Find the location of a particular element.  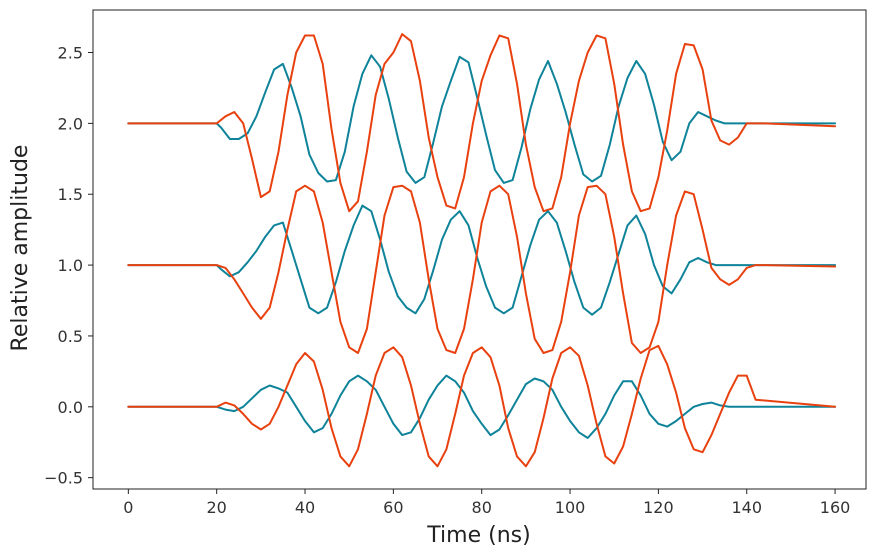

y-axis-label: Relative amplitude is located at coordinates (20, 248).